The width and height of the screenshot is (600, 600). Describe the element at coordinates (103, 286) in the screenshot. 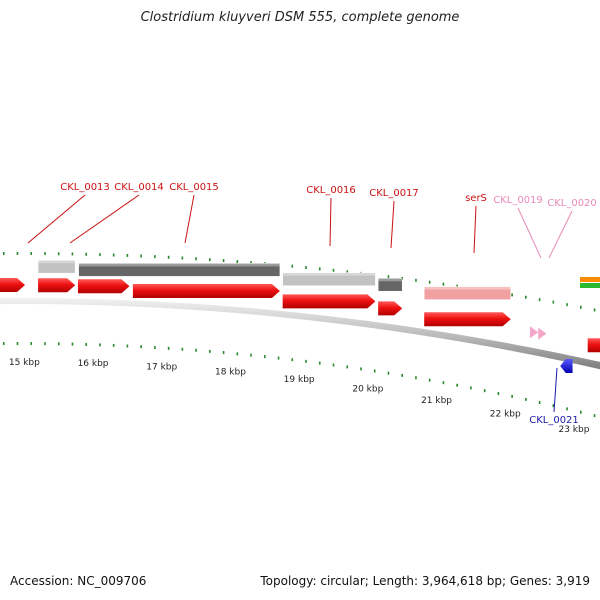

I see `gene-g14` at that location.